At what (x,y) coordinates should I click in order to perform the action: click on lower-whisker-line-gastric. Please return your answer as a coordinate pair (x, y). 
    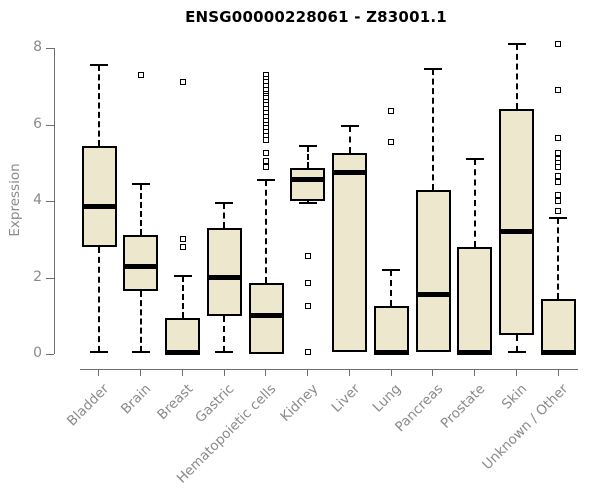
    Looking at the image, I should click on (224, 334).